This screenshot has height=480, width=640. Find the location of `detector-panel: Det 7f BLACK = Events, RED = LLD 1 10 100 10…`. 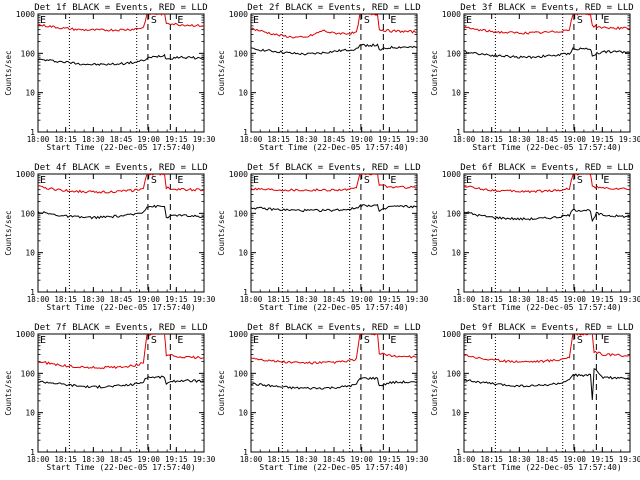

detector-panel: Det 7f BLACK = Events, RED = LLD 1 10 100 10… is located at coordinates (110, 397).